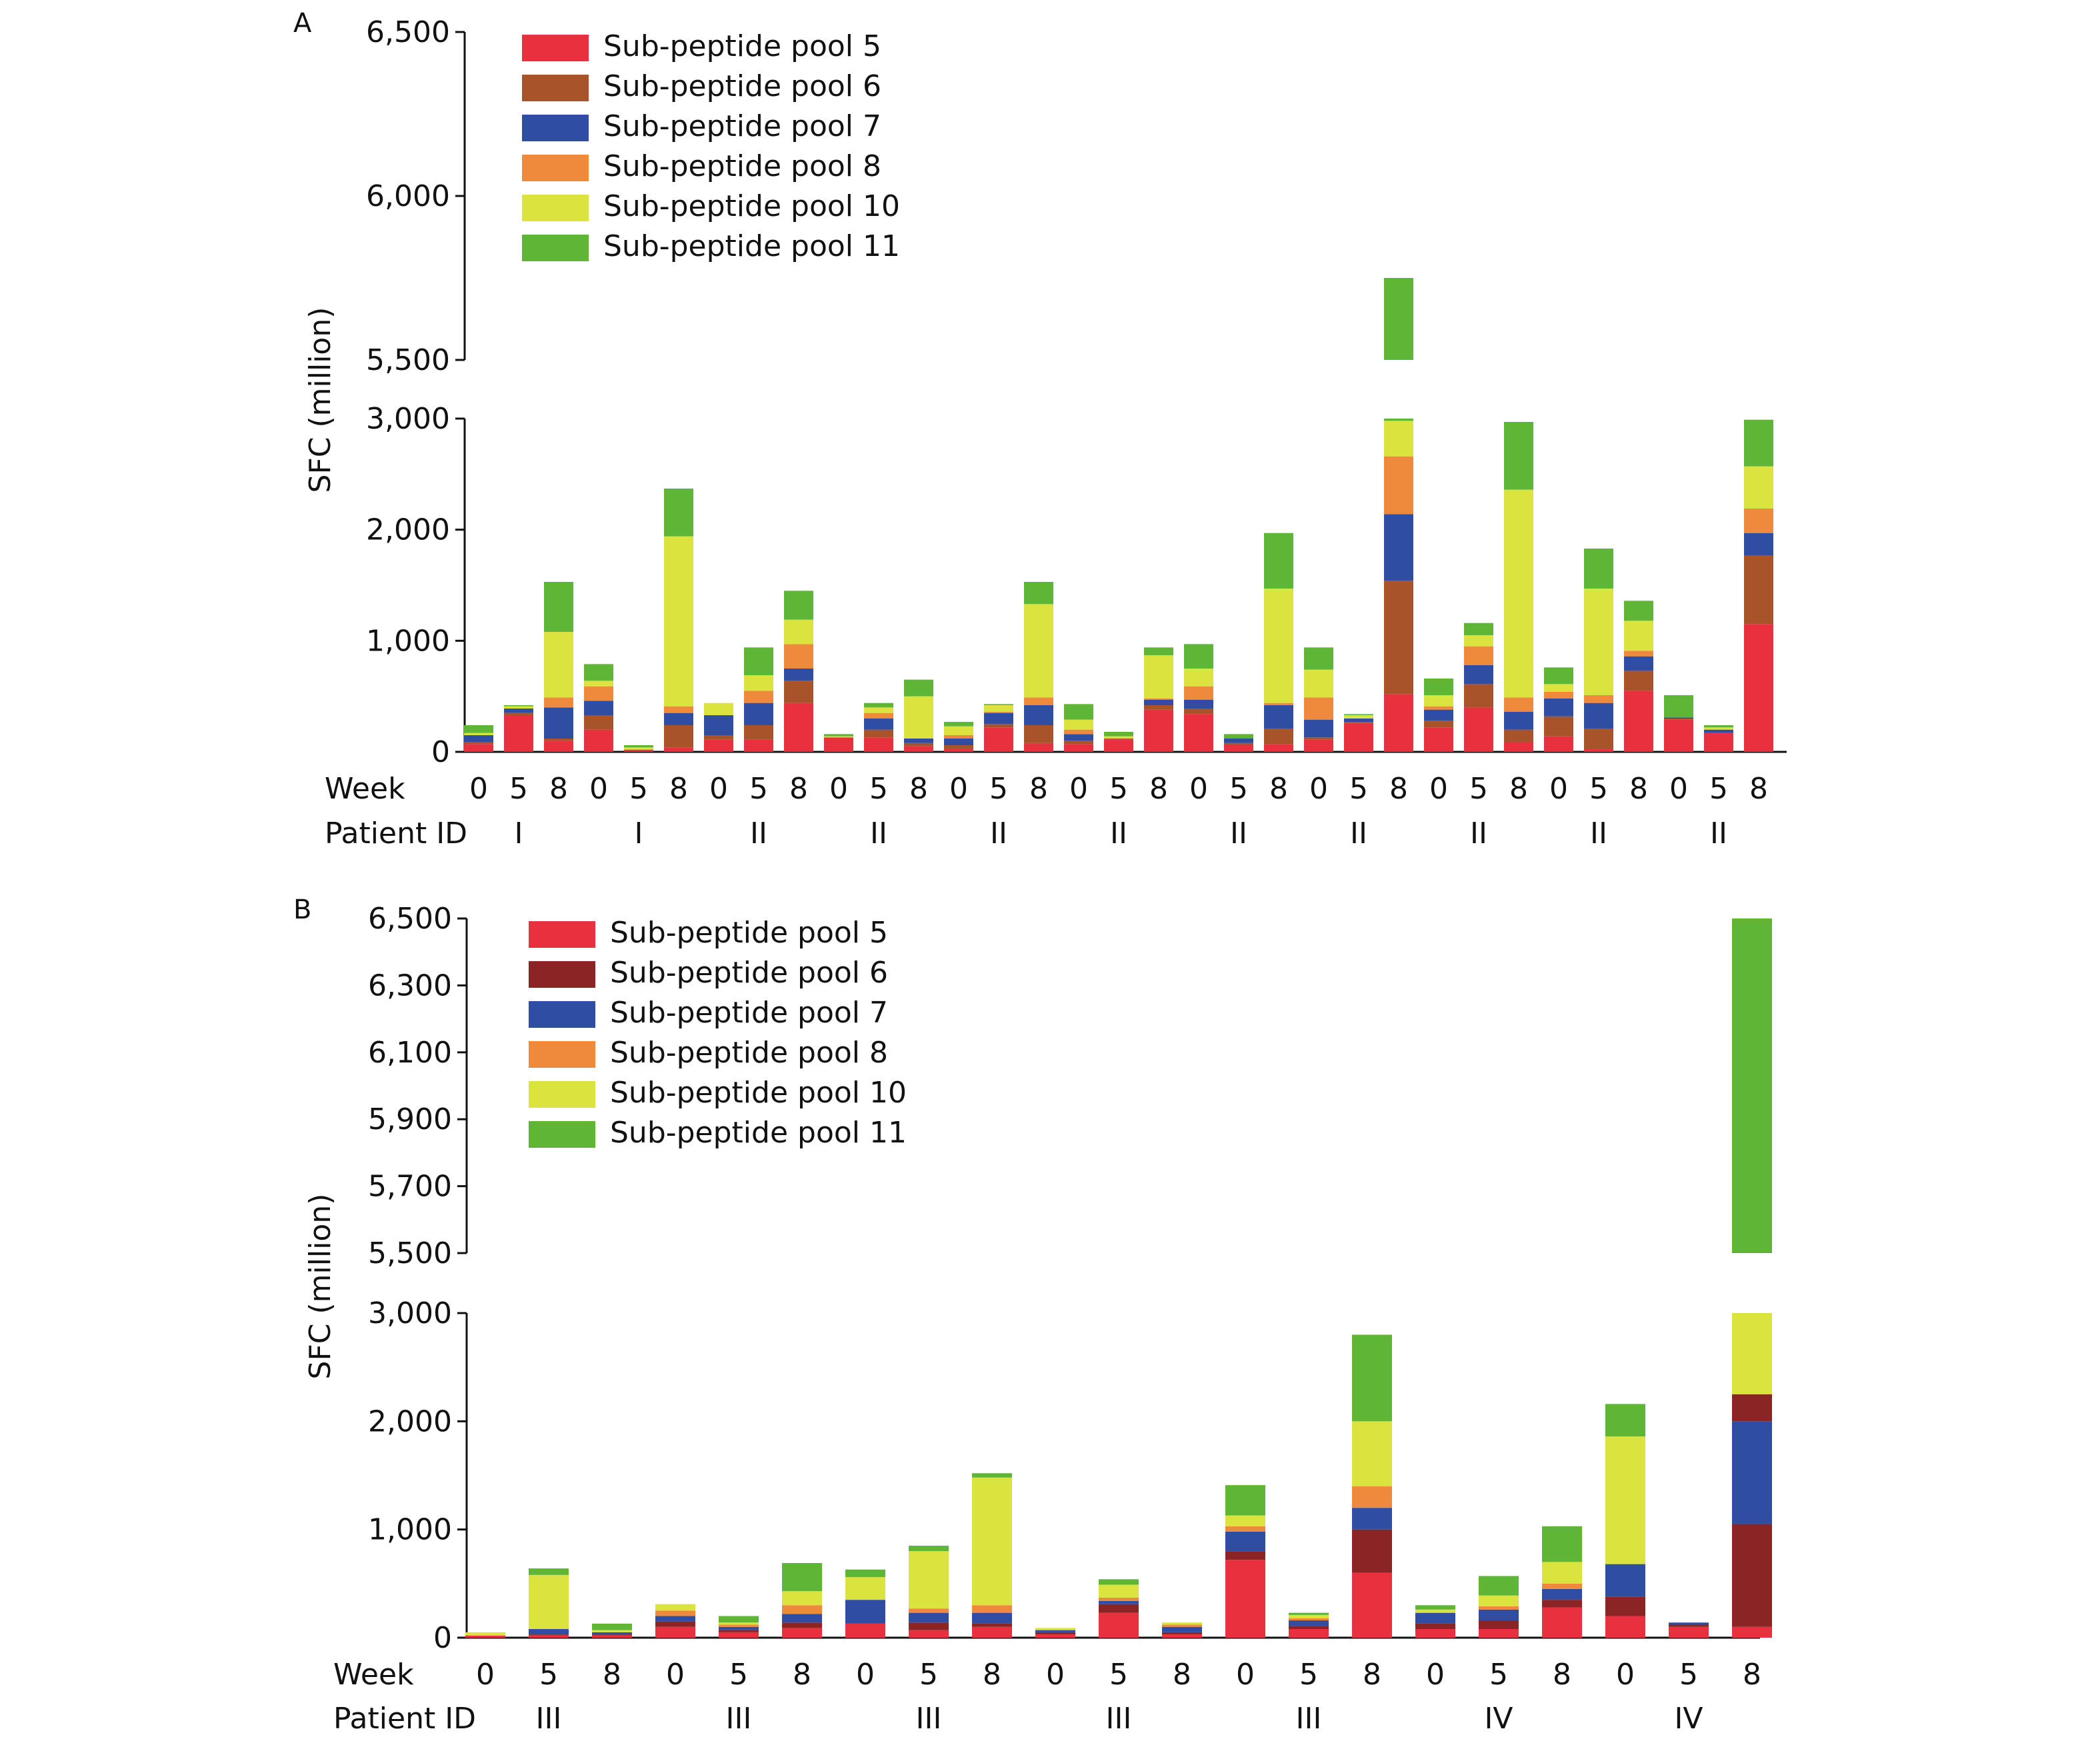  What do you see at coordinates (742, 46) in the screenshot?
I see `legend-label: Sub-peptide pool 5` at bounding box center [742, 46].